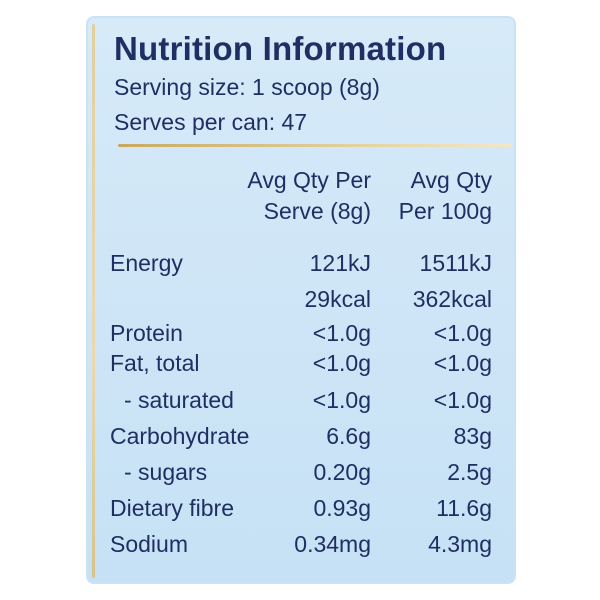 The width and height of the screenshot is (600, 600). What do you see at coordinates (149, 544) in the screenshot?
I see `row-label-sodium: Sodium` at bounding box center [149, 544].